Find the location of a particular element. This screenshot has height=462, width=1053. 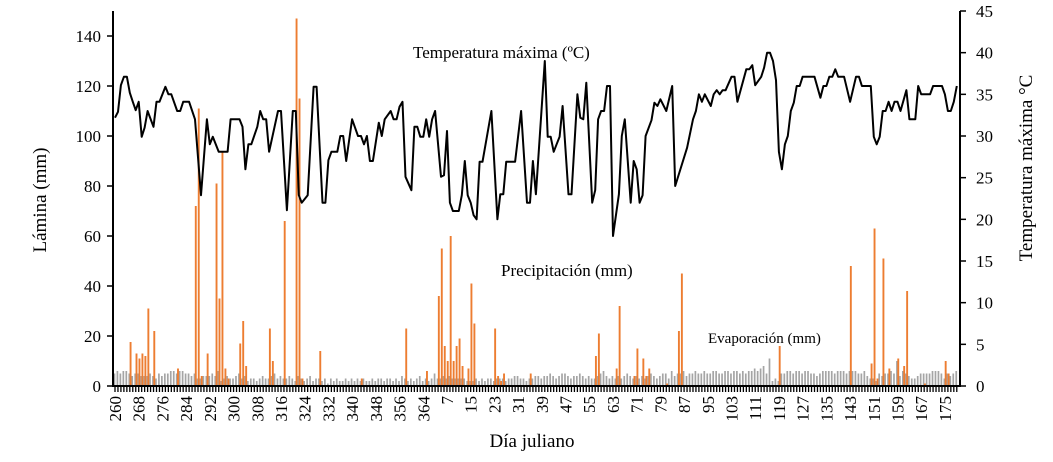

x-tick-label: 7 is located at coordinates (447, 400).